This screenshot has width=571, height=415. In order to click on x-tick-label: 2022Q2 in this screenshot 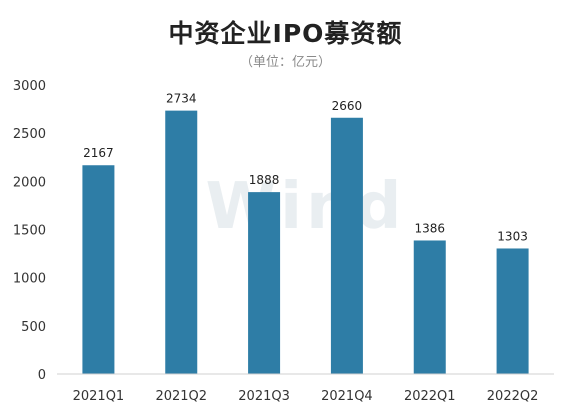, I will do `click(513, 396)`.